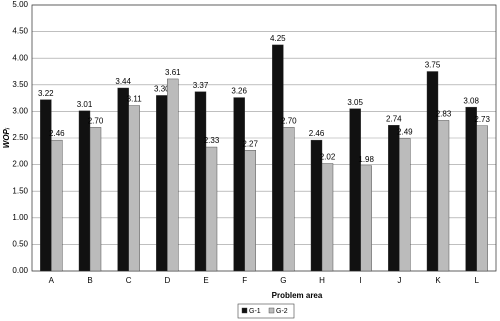 Image resolution: width=500 pixels, height=321 pixels. I want to click on value-label: 4.25, so click(278, 38).